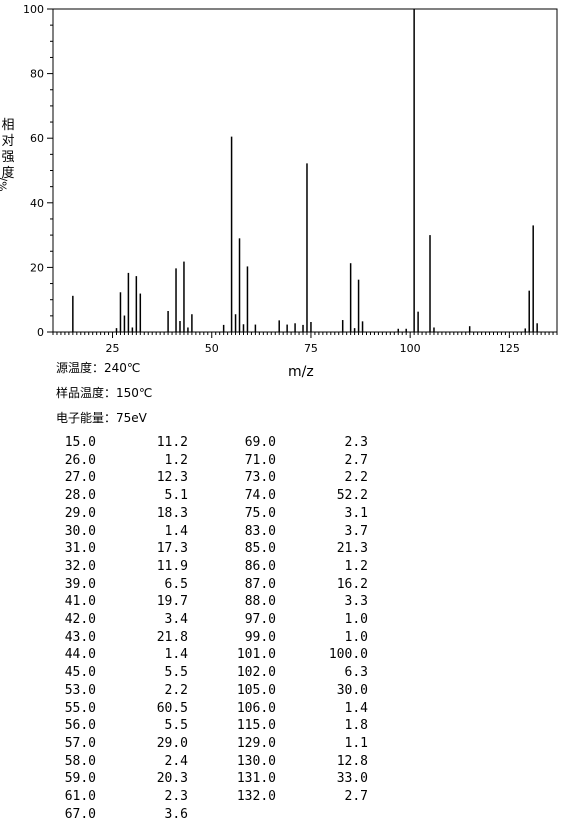  What do you see at coordinates (356, 478) in the screenshot?
I see `abundance-value: 2.2` at bounding box center [356, 478].